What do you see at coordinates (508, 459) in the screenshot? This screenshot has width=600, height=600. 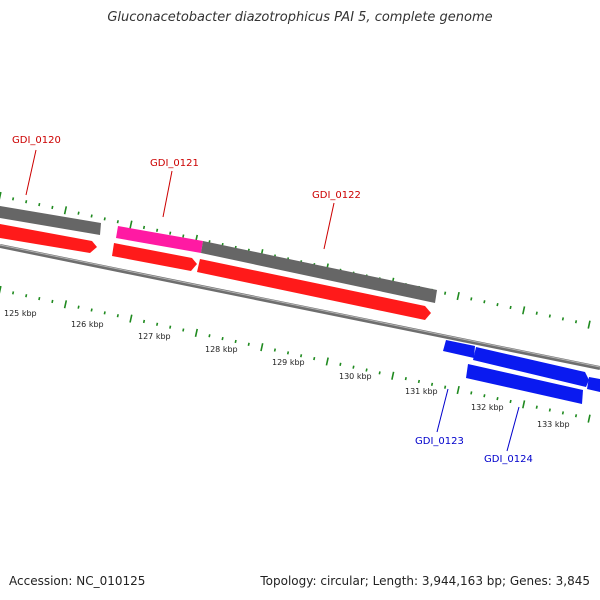 I see `gene-label-gdi-0124: GDI_0124` at bounding box center [508, 459].